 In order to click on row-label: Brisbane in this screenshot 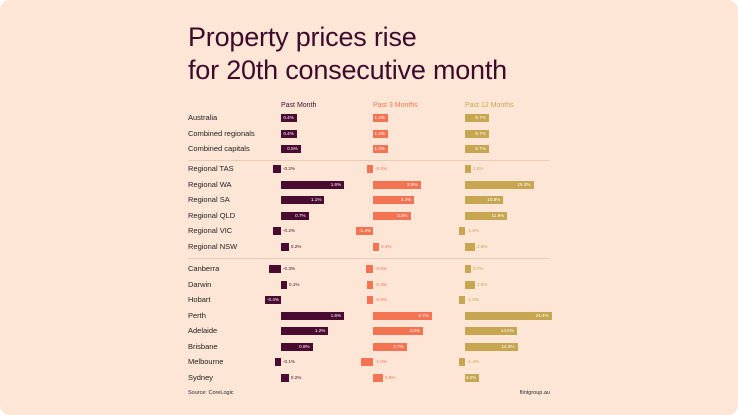, I will do `click(203, 346)`.